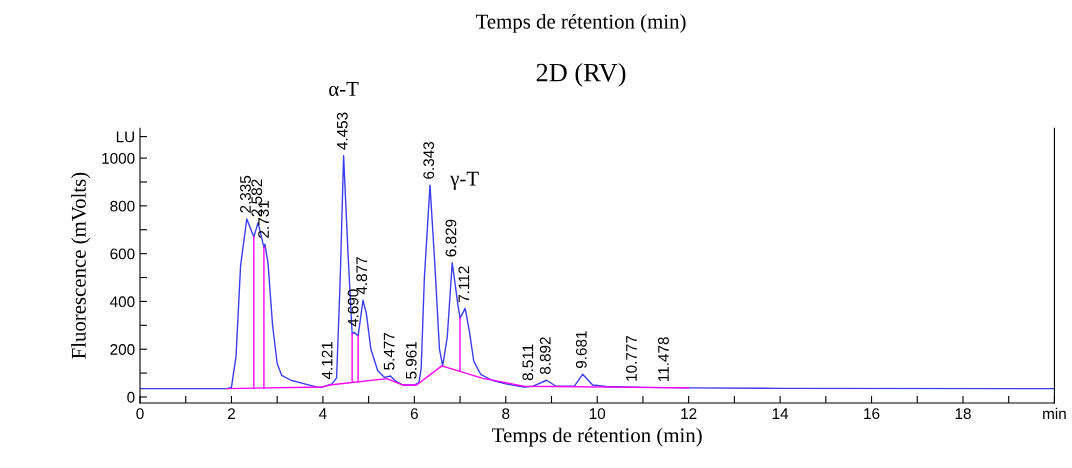 This screenshot has width=1072, height=468. Describe the element at coordinates (581, 350) in the screenshot. I see `annotation: 9.681` at that location.